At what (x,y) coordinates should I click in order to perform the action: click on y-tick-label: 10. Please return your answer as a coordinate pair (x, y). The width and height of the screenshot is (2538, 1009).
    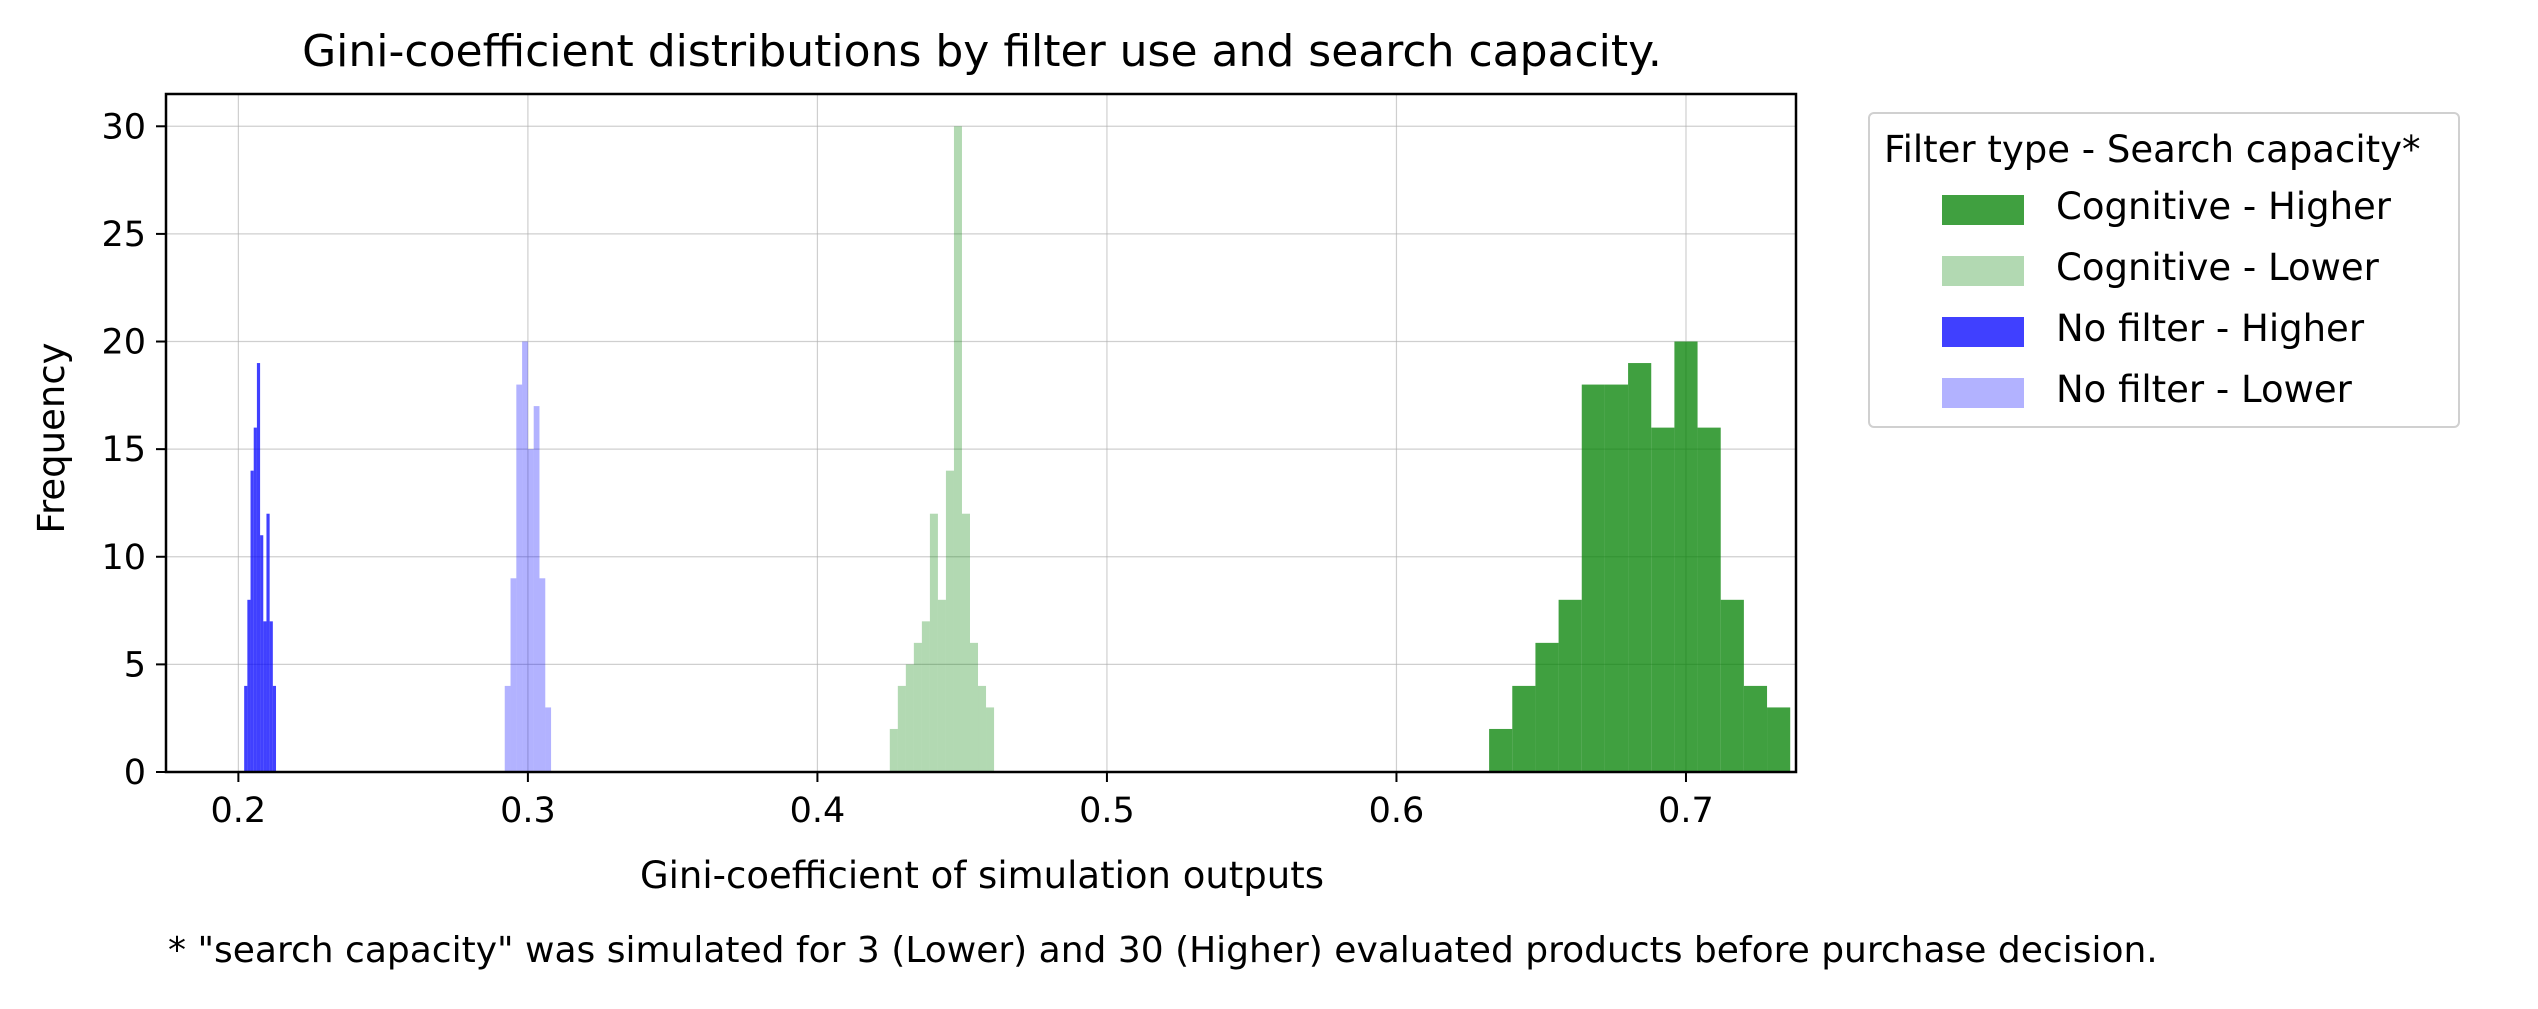
    Looking at the image, I should click on (123, 558).